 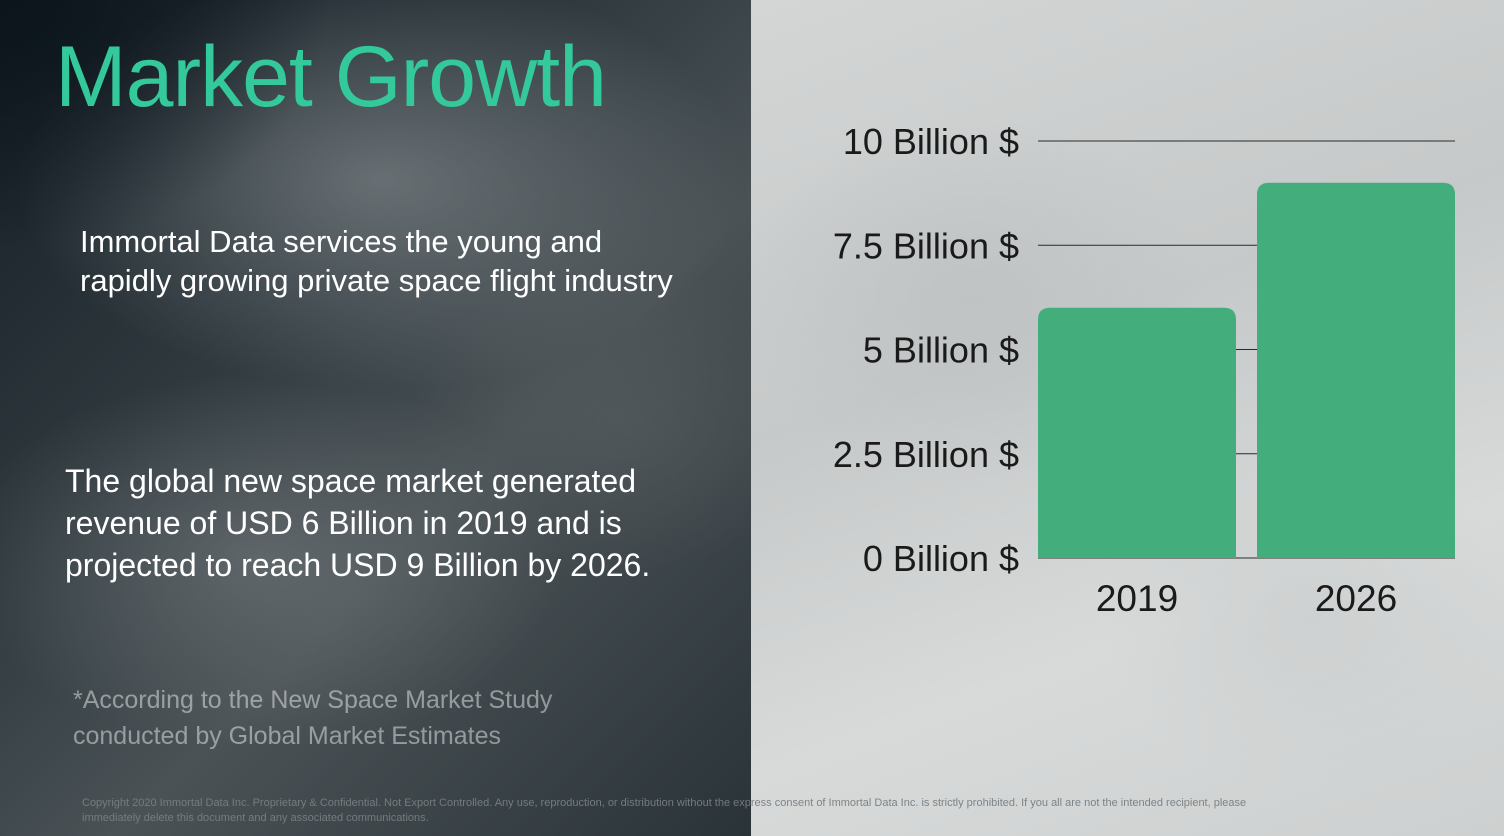 I want to click on bar-2026, so click(x=1356, y=370).